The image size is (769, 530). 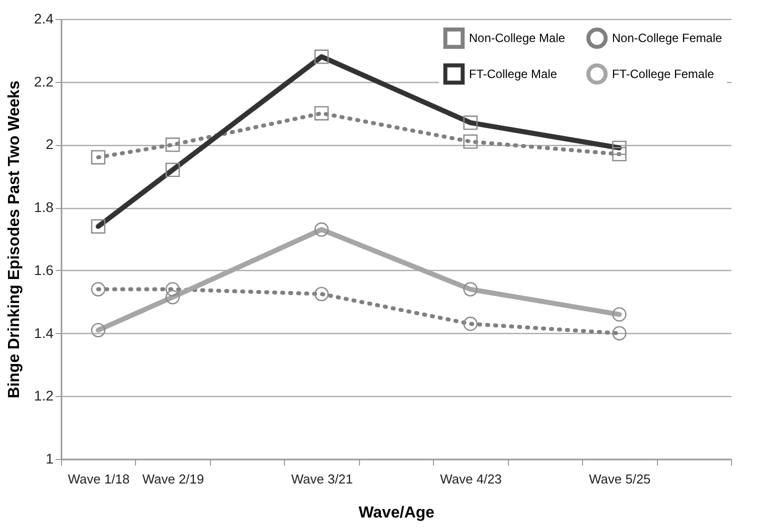 What do you see at coordinates (44, 207) in the screenshot?
I see `y-tick-label: 1.8` at bounding box center [44, 207].